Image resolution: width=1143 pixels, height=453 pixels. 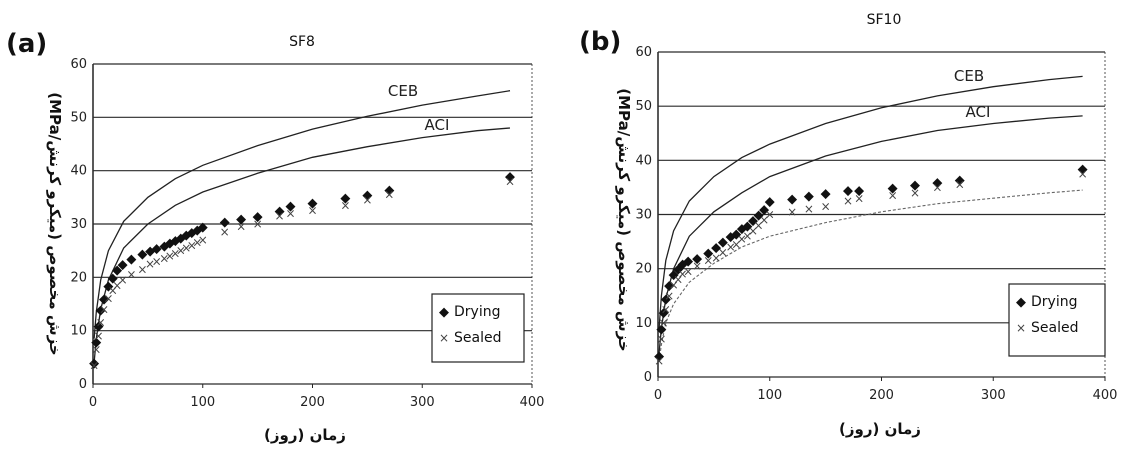 I want to click on y-tick-label: 50, so click(x=78, y=117).